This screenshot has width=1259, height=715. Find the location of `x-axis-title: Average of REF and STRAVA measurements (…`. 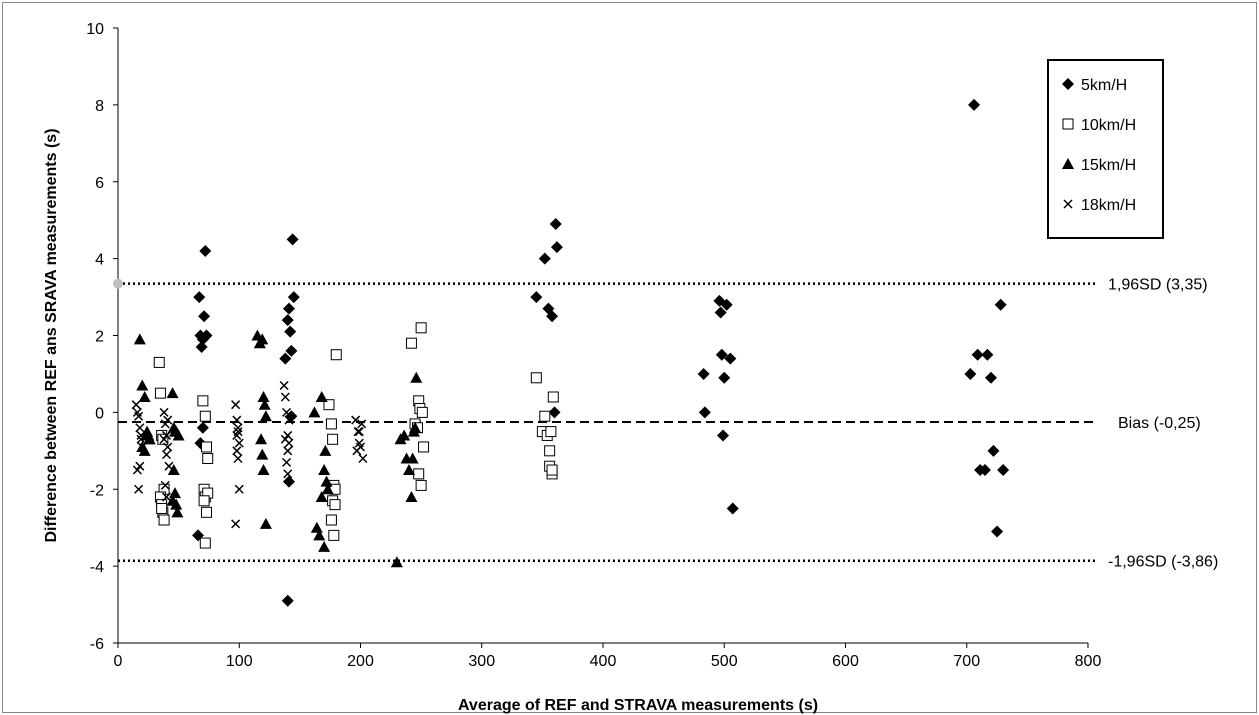

x-axis-title: Average of REF and STRAVA measurements (… is located at coordinates (638, 705).